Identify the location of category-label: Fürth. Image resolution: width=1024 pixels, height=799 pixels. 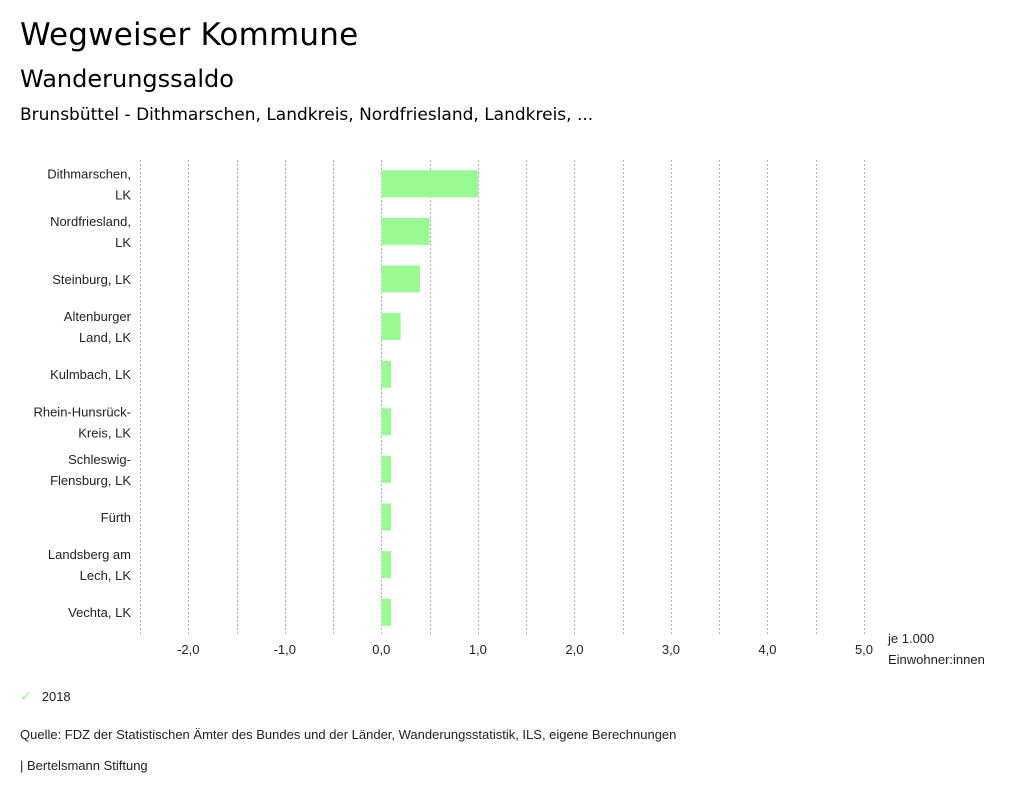
(116, 517).